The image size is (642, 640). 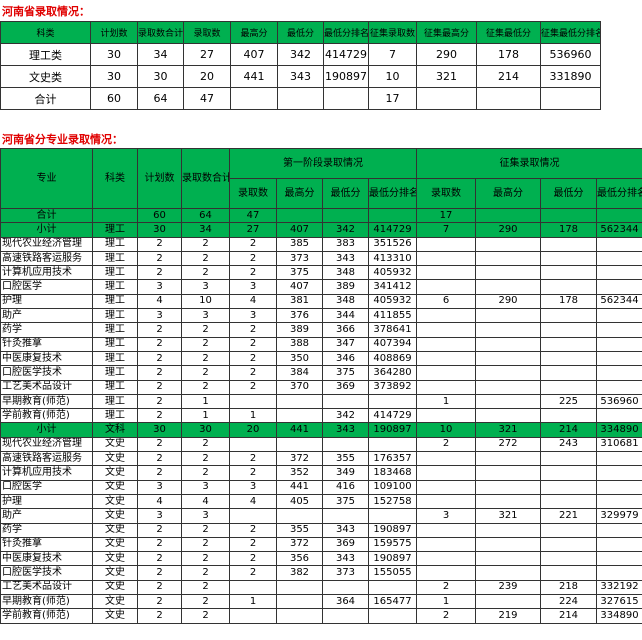 What do you see at coordinates (299, 373) in the screenshot?
I see `cell: 384` at bounding box center [299, 373].